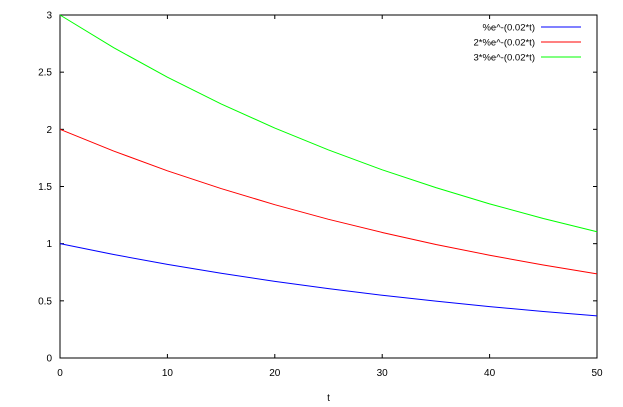 This screenshot has width=623, height=407. I want to click on legend-label: %e^-(0.02*t), so click(508, 28).